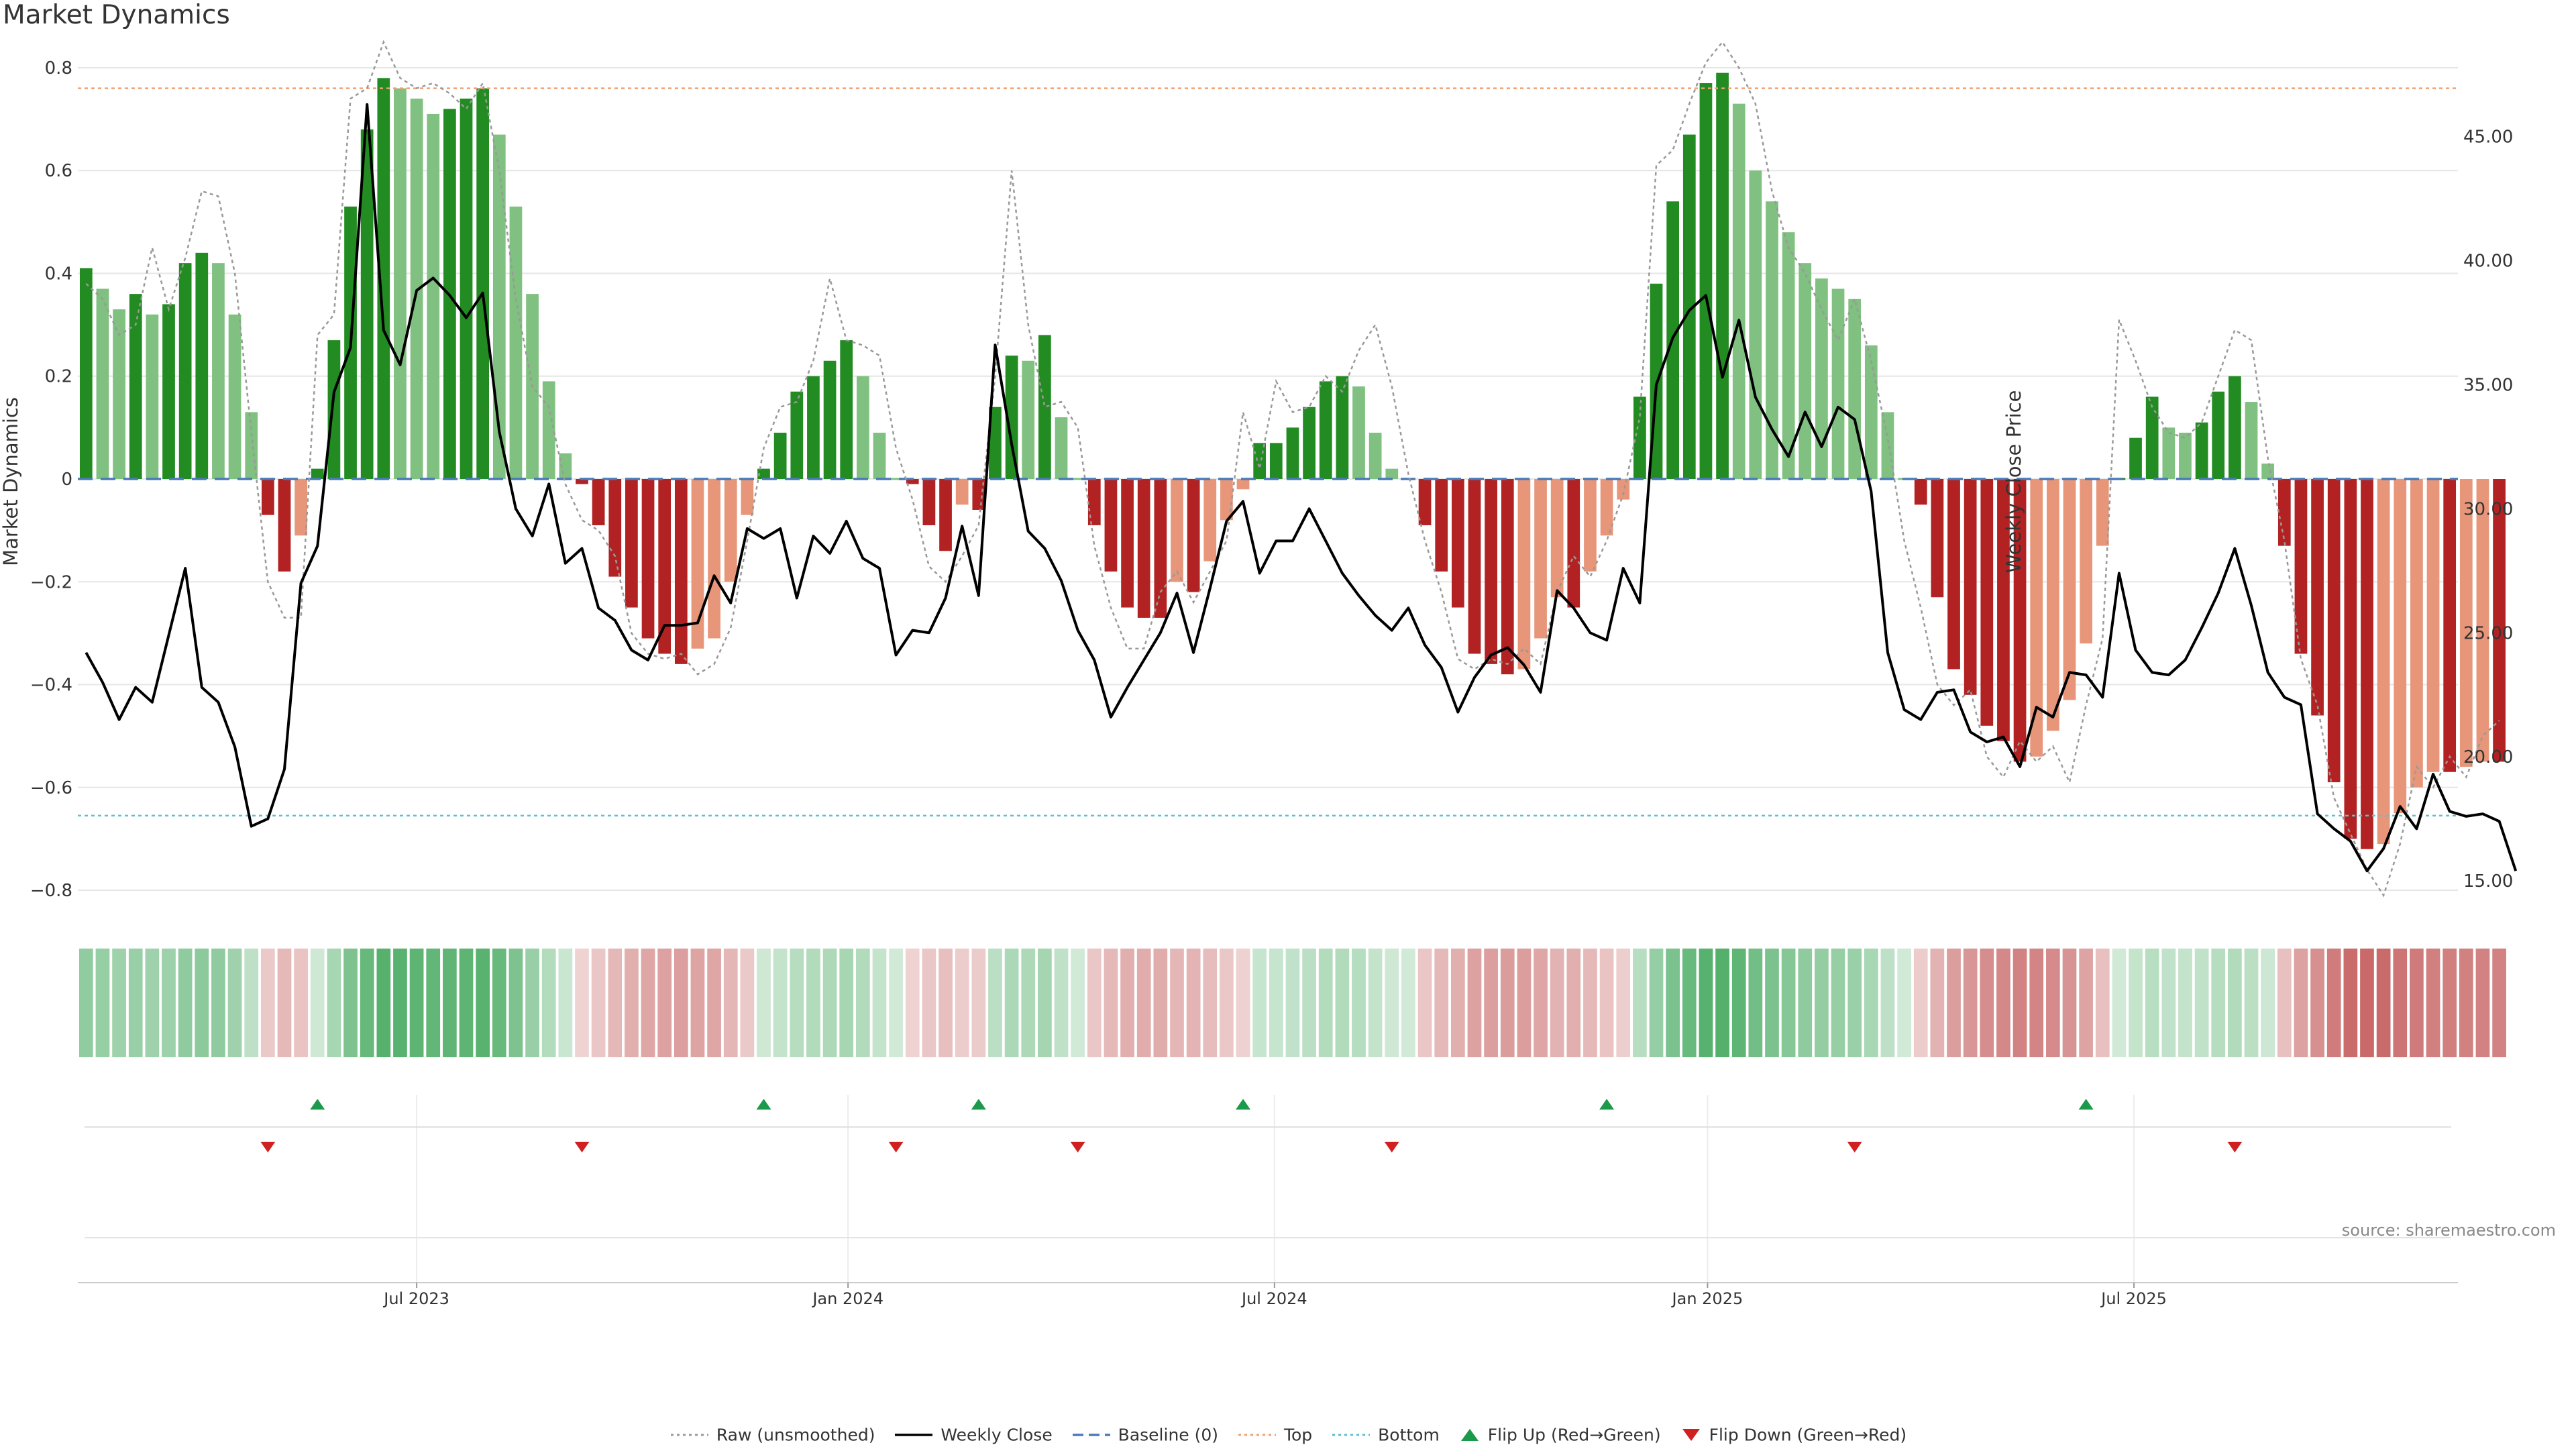 This screenshot has height=1449, width=2576. What do you see at coordinates (2488, 881) in the screenshot?
I see `y2-tick-label: 15.00` at bounding box center [2488, 881].